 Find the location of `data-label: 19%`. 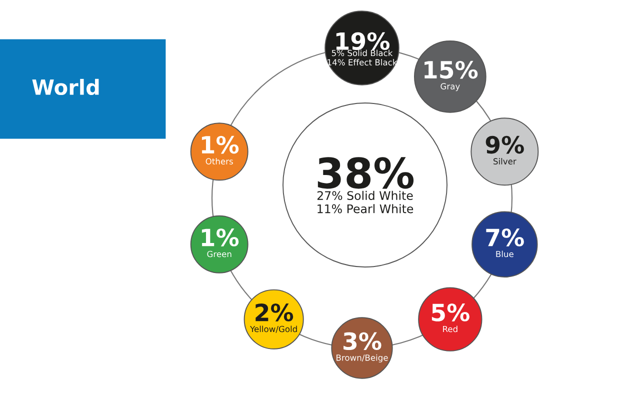

data-label: 19% is located at coordinates (363, 41).